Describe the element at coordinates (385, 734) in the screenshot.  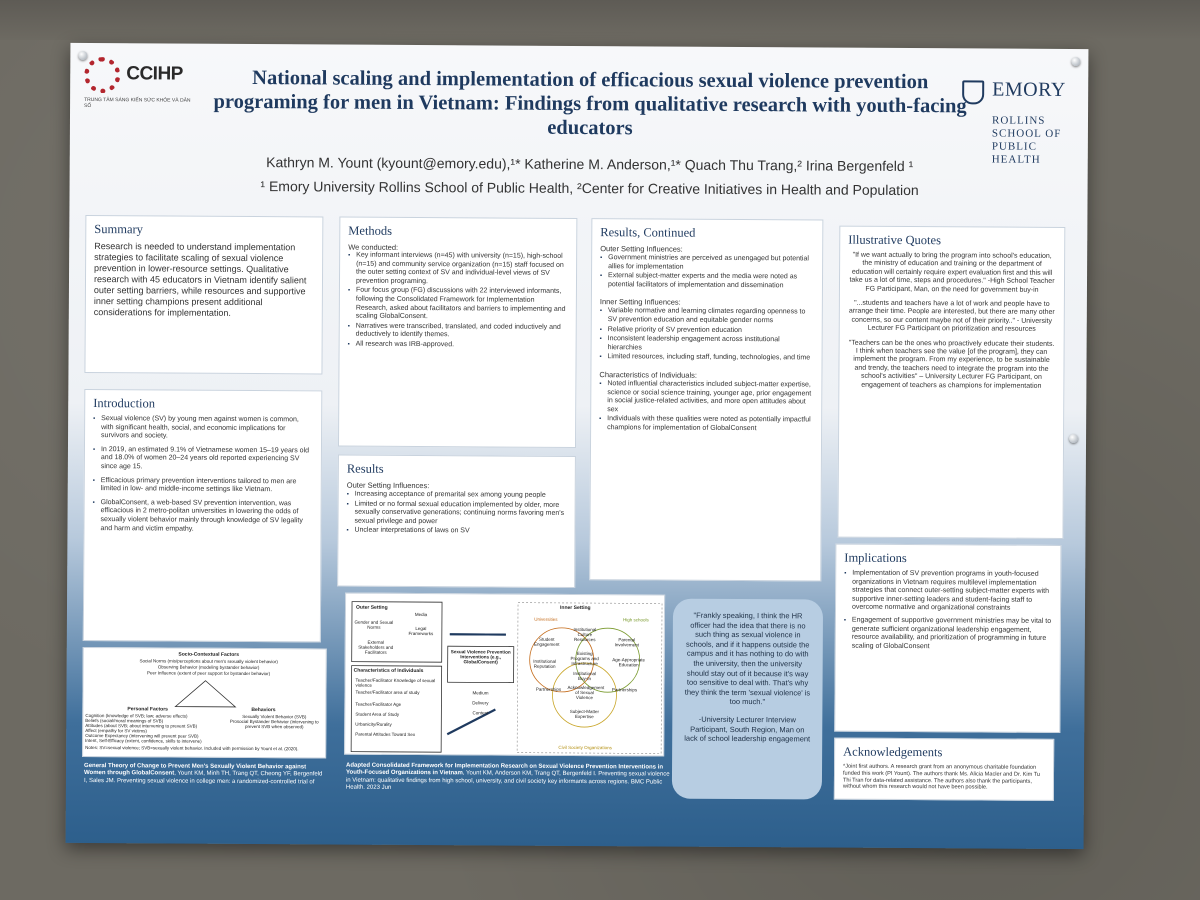
I see `diagram-label: Parental Attitudes Toward Sex` at that location.